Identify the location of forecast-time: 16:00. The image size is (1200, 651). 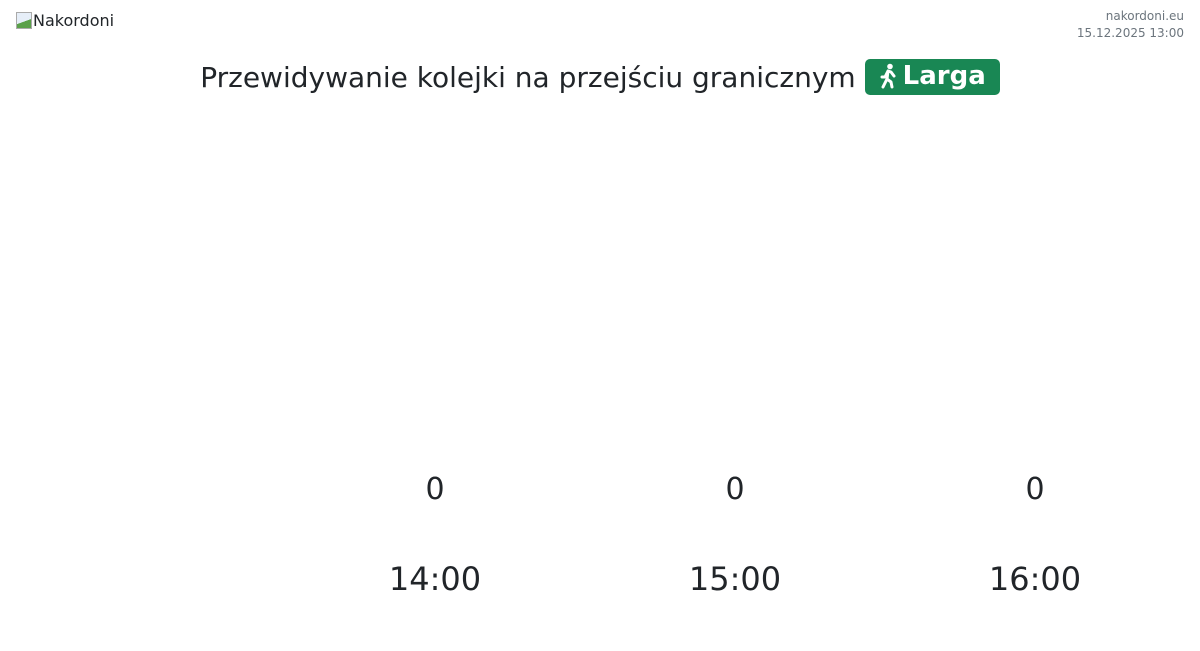
(1035, 579).